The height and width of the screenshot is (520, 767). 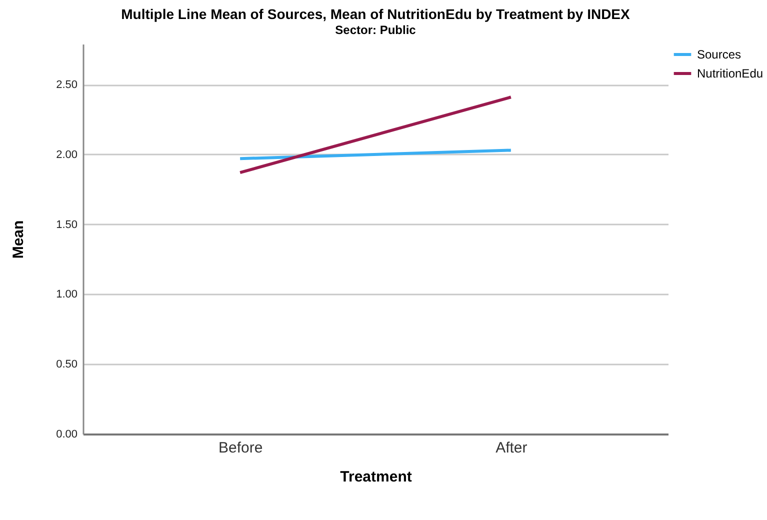 I want to click on y-tick-label: 2.00, so click(x=67, y=154).